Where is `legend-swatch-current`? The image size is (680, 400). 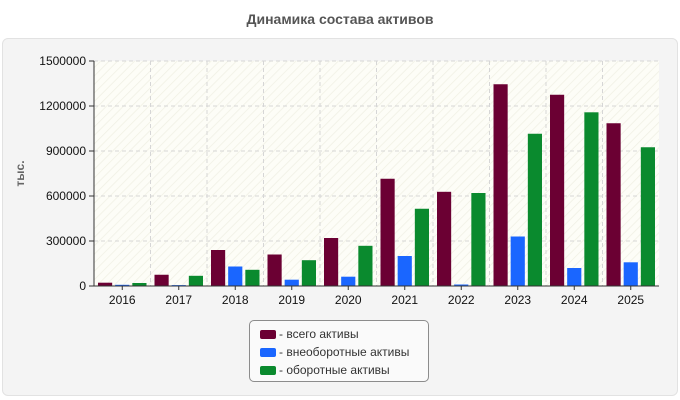
legend-swatch-current is located at coordinates (268, 370).